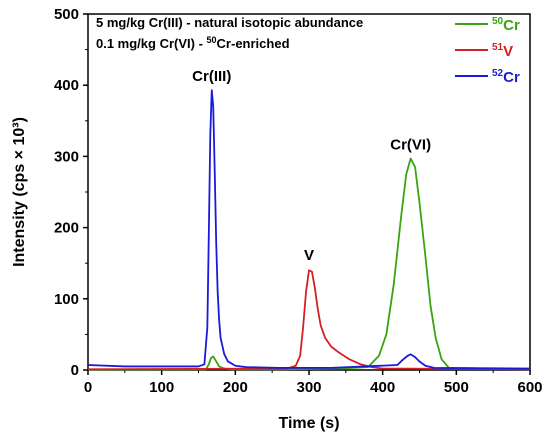 The height and width of the screenshot is (440, 550). What do you see at coordinates (502, 51) in the screenshot?
I see `legend-label: 51V` at bounding box center [502, 51].